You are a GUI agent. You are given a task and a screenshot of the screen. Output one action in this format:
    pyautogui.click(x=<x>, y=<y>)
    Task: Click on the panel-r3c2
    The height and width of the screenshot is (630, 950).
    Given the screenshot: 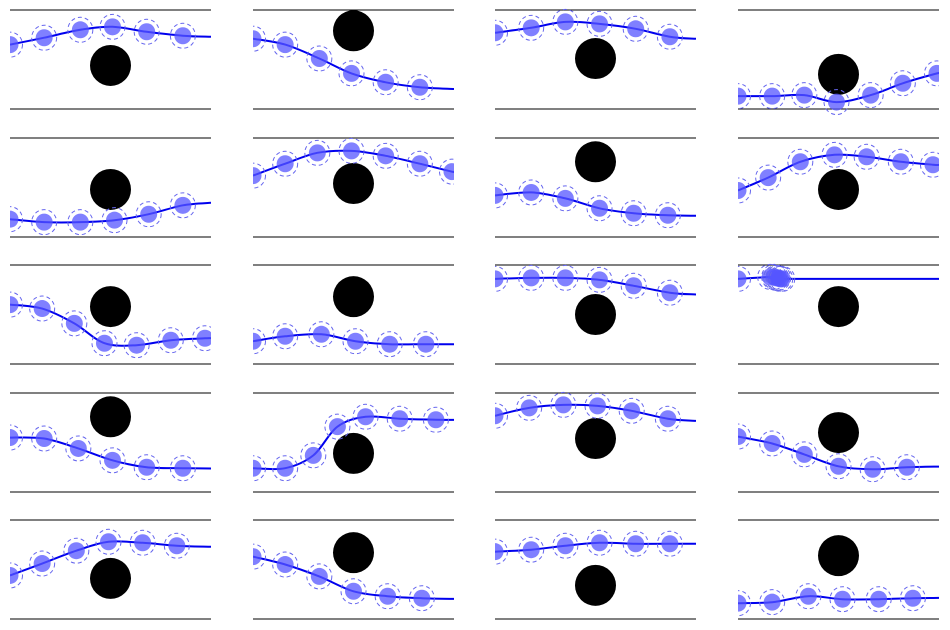 What is the action you would take?
    pyautogui.click(x=353, y=314)
    